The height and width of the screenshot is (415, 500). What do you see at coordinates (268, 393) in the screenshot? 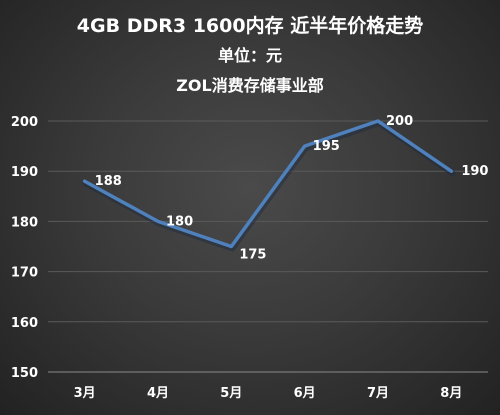
I see `x-axis-ticks: 3月 4月 5月 6月 7月 8月` at bounding box center [268, 393].